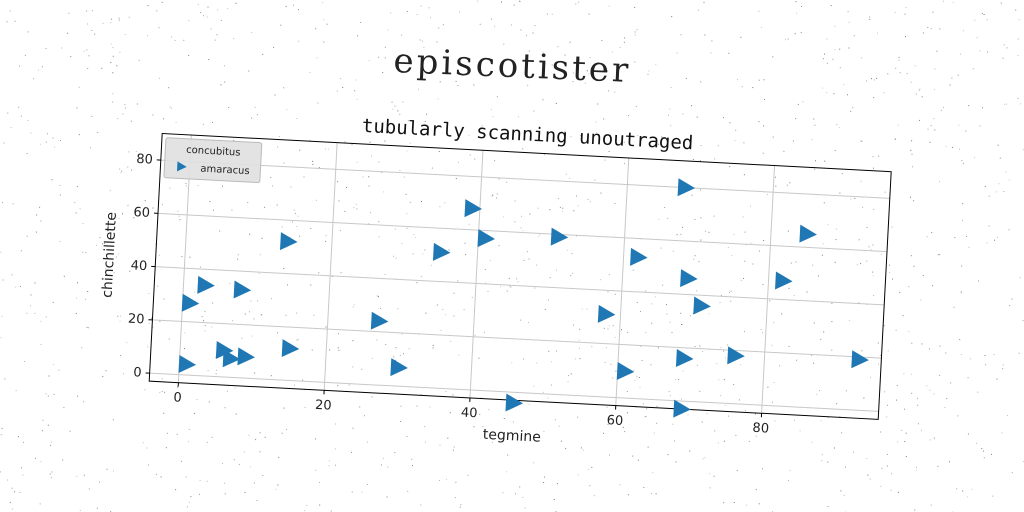 The height and width of the screenshot is (512, 1024). What do you see at coordinates (213, 160) in the screenshot?
I see `legend-box` at bounding box center [213, 160].